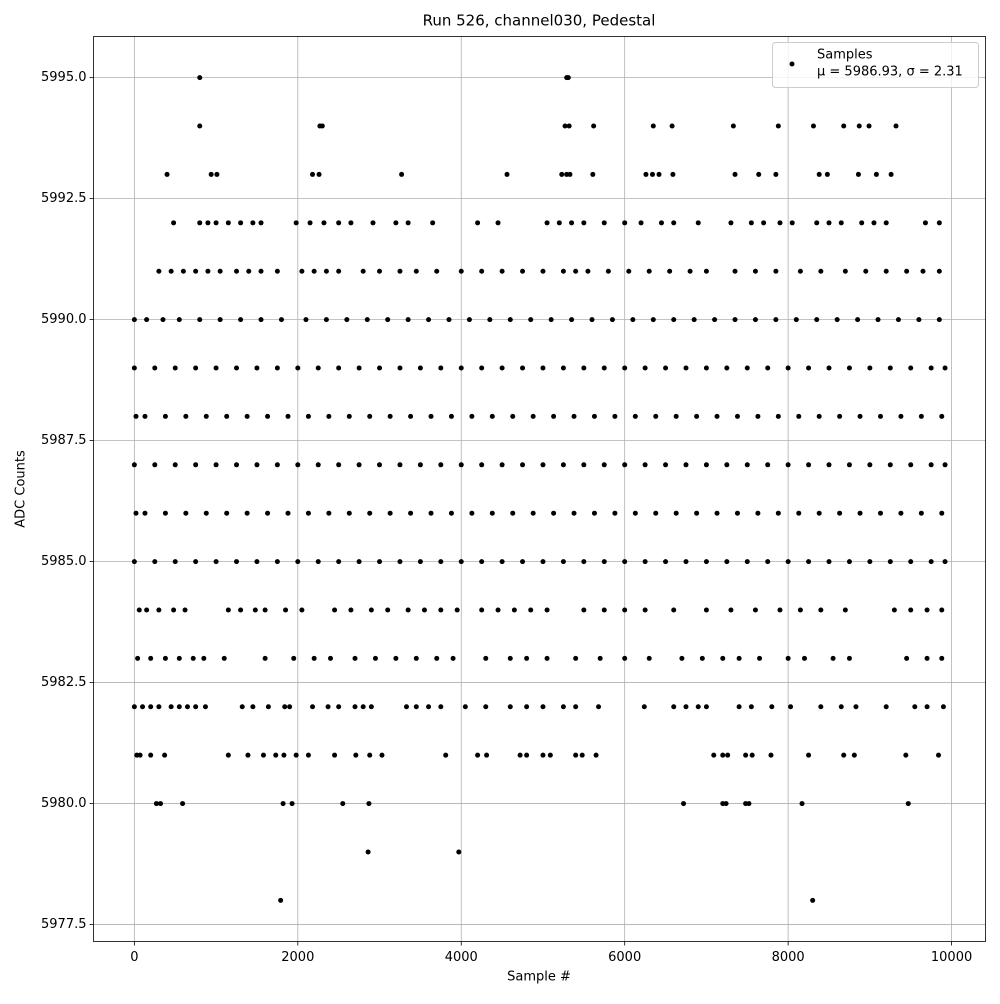  What do you see at coordinates (64, 561) in the screenshot?
I see `y-tick-label: 5985.0` at bounding box center [64, 561].